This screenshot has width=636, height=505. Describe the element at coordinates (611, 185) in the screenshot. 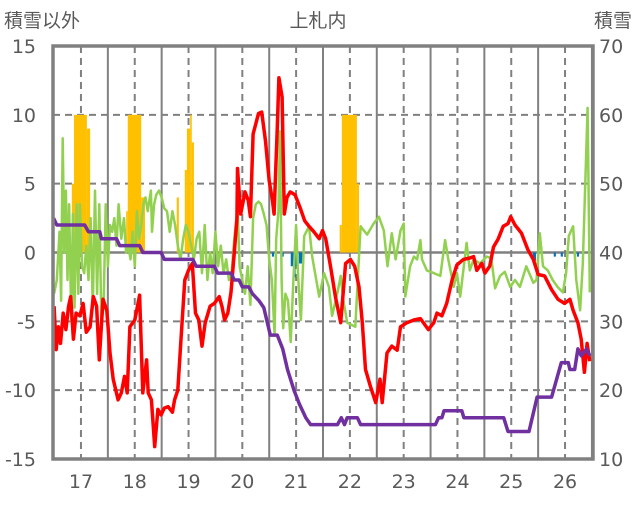

I see `y-right-tick-label: 50` at that location.